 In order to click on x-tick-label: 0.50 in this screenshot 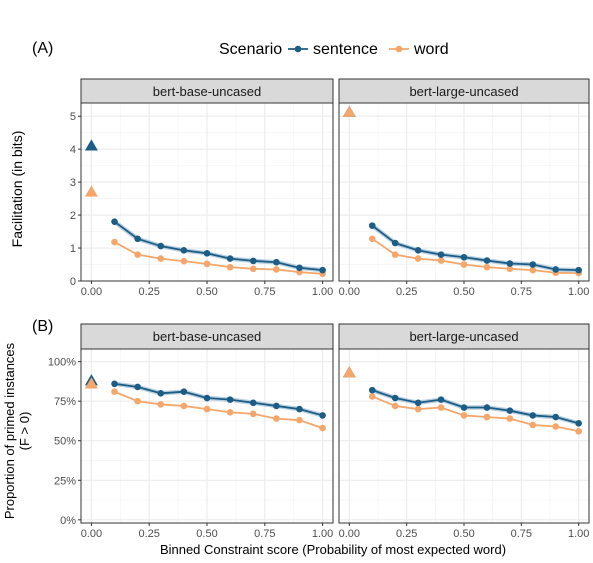, I will do `click(206, 534)`.